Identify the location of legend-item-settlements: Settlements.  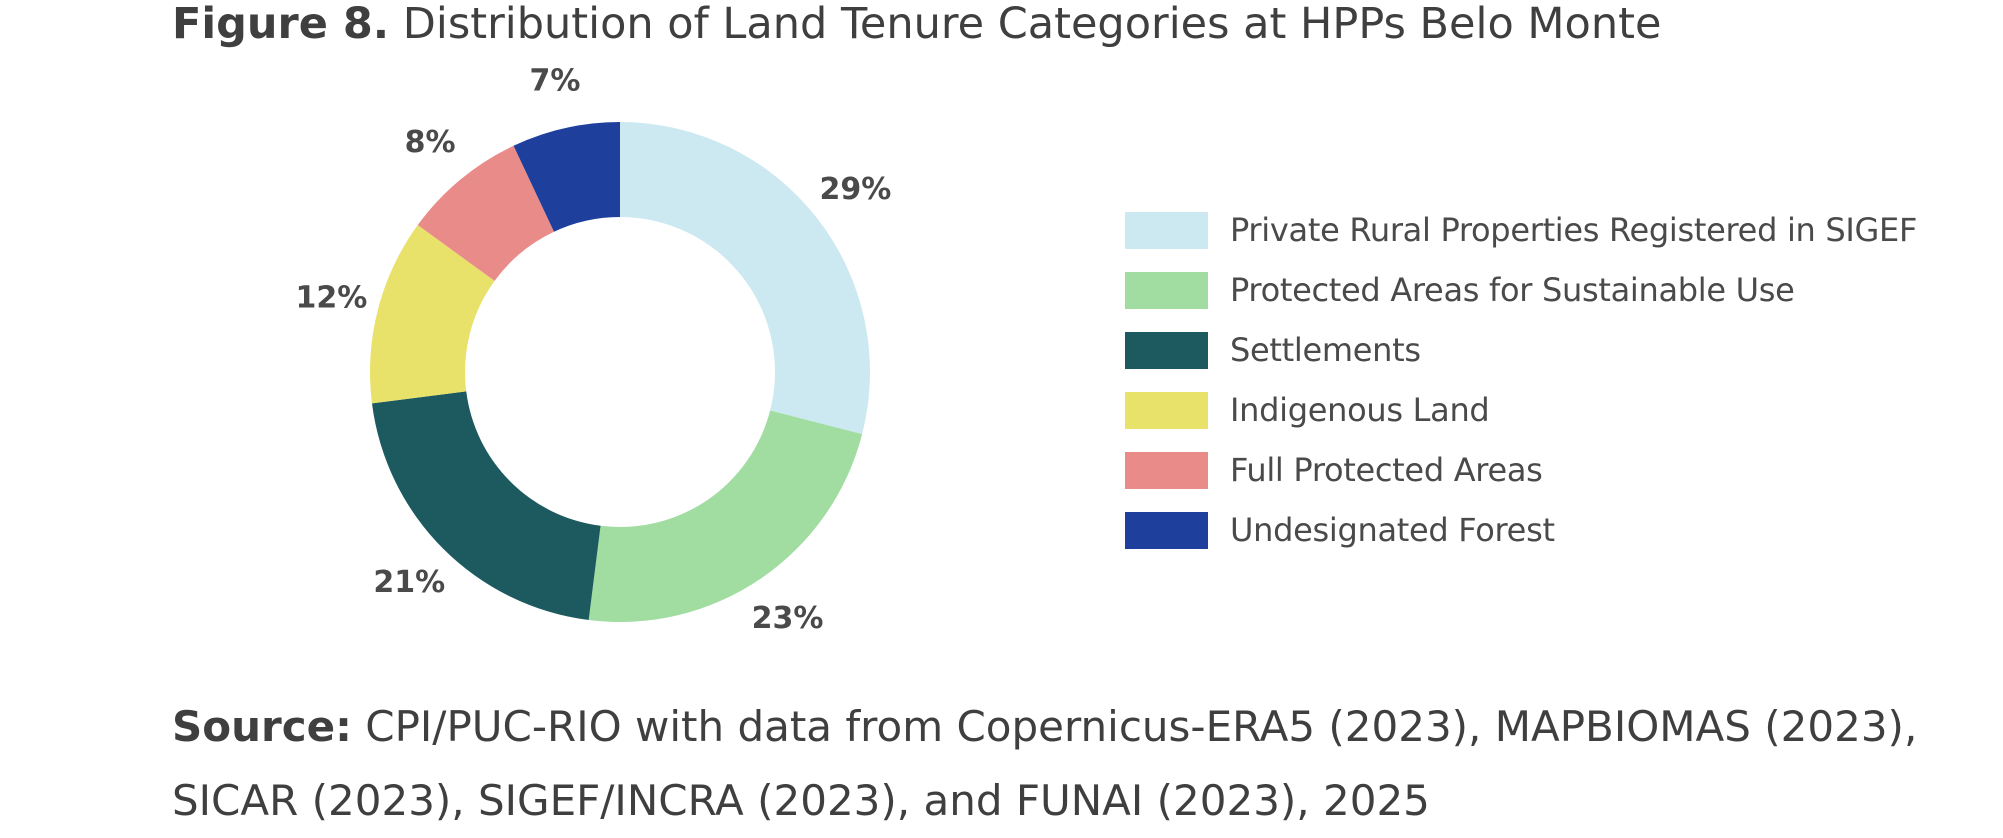
(1521, 350).